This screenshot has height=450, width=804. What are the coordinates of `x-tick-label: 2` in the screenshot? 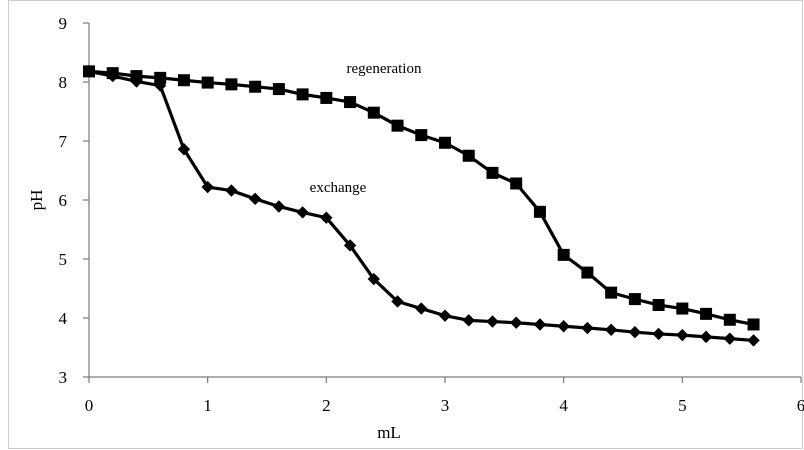 It's located at (326, 405).